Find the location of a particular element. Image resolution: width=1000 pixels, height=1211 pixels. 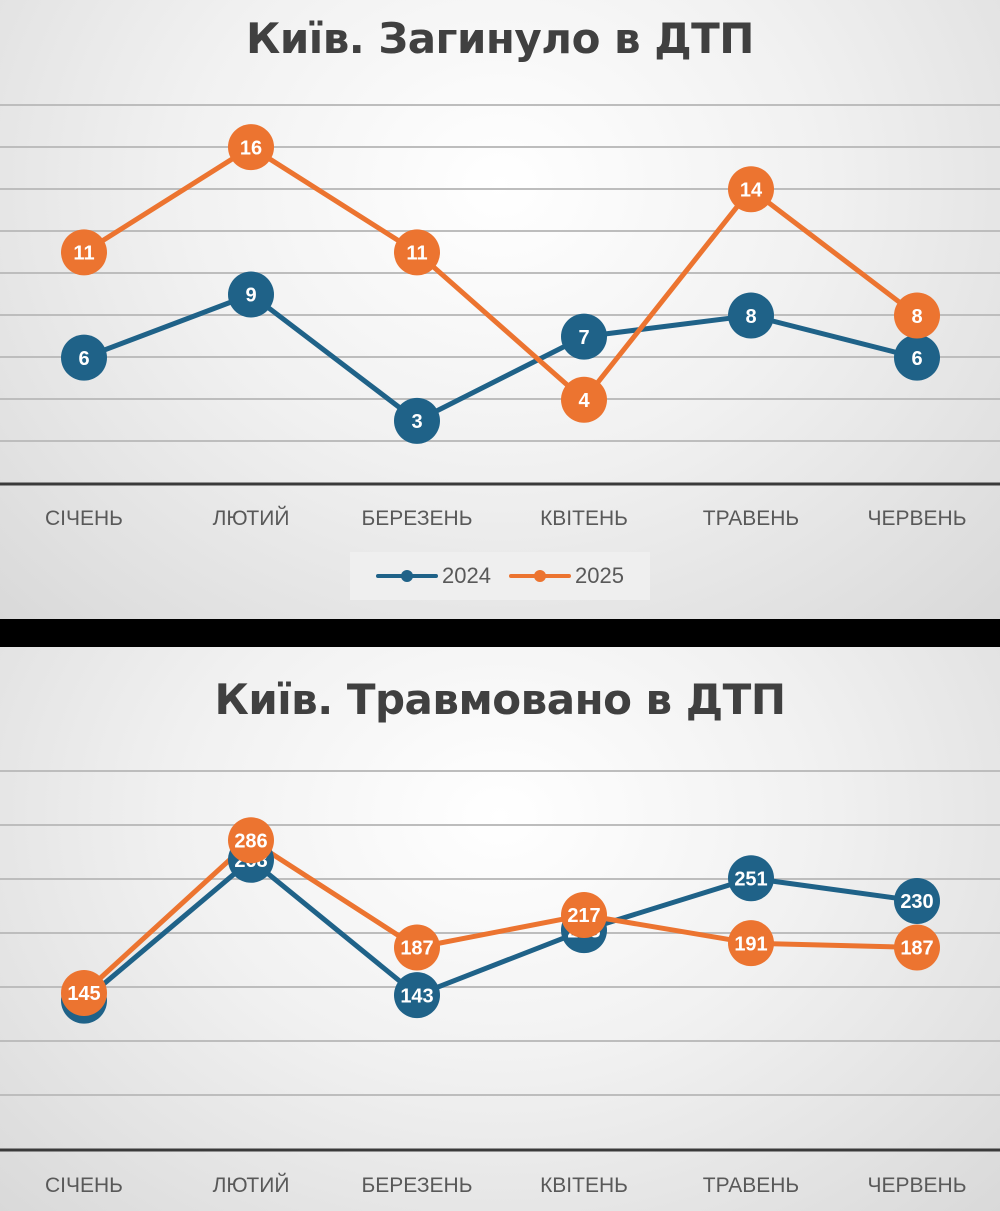

data-label-2025: 286 is located at coordinates (250, 842).